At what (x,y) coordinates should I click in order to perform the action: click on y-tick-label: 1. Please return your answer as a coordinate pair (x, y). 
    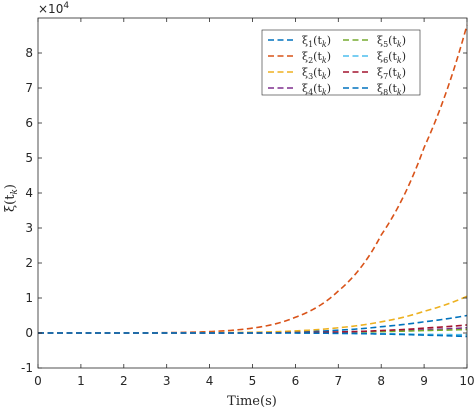
    Looking at the image, I should click on (29, 298).